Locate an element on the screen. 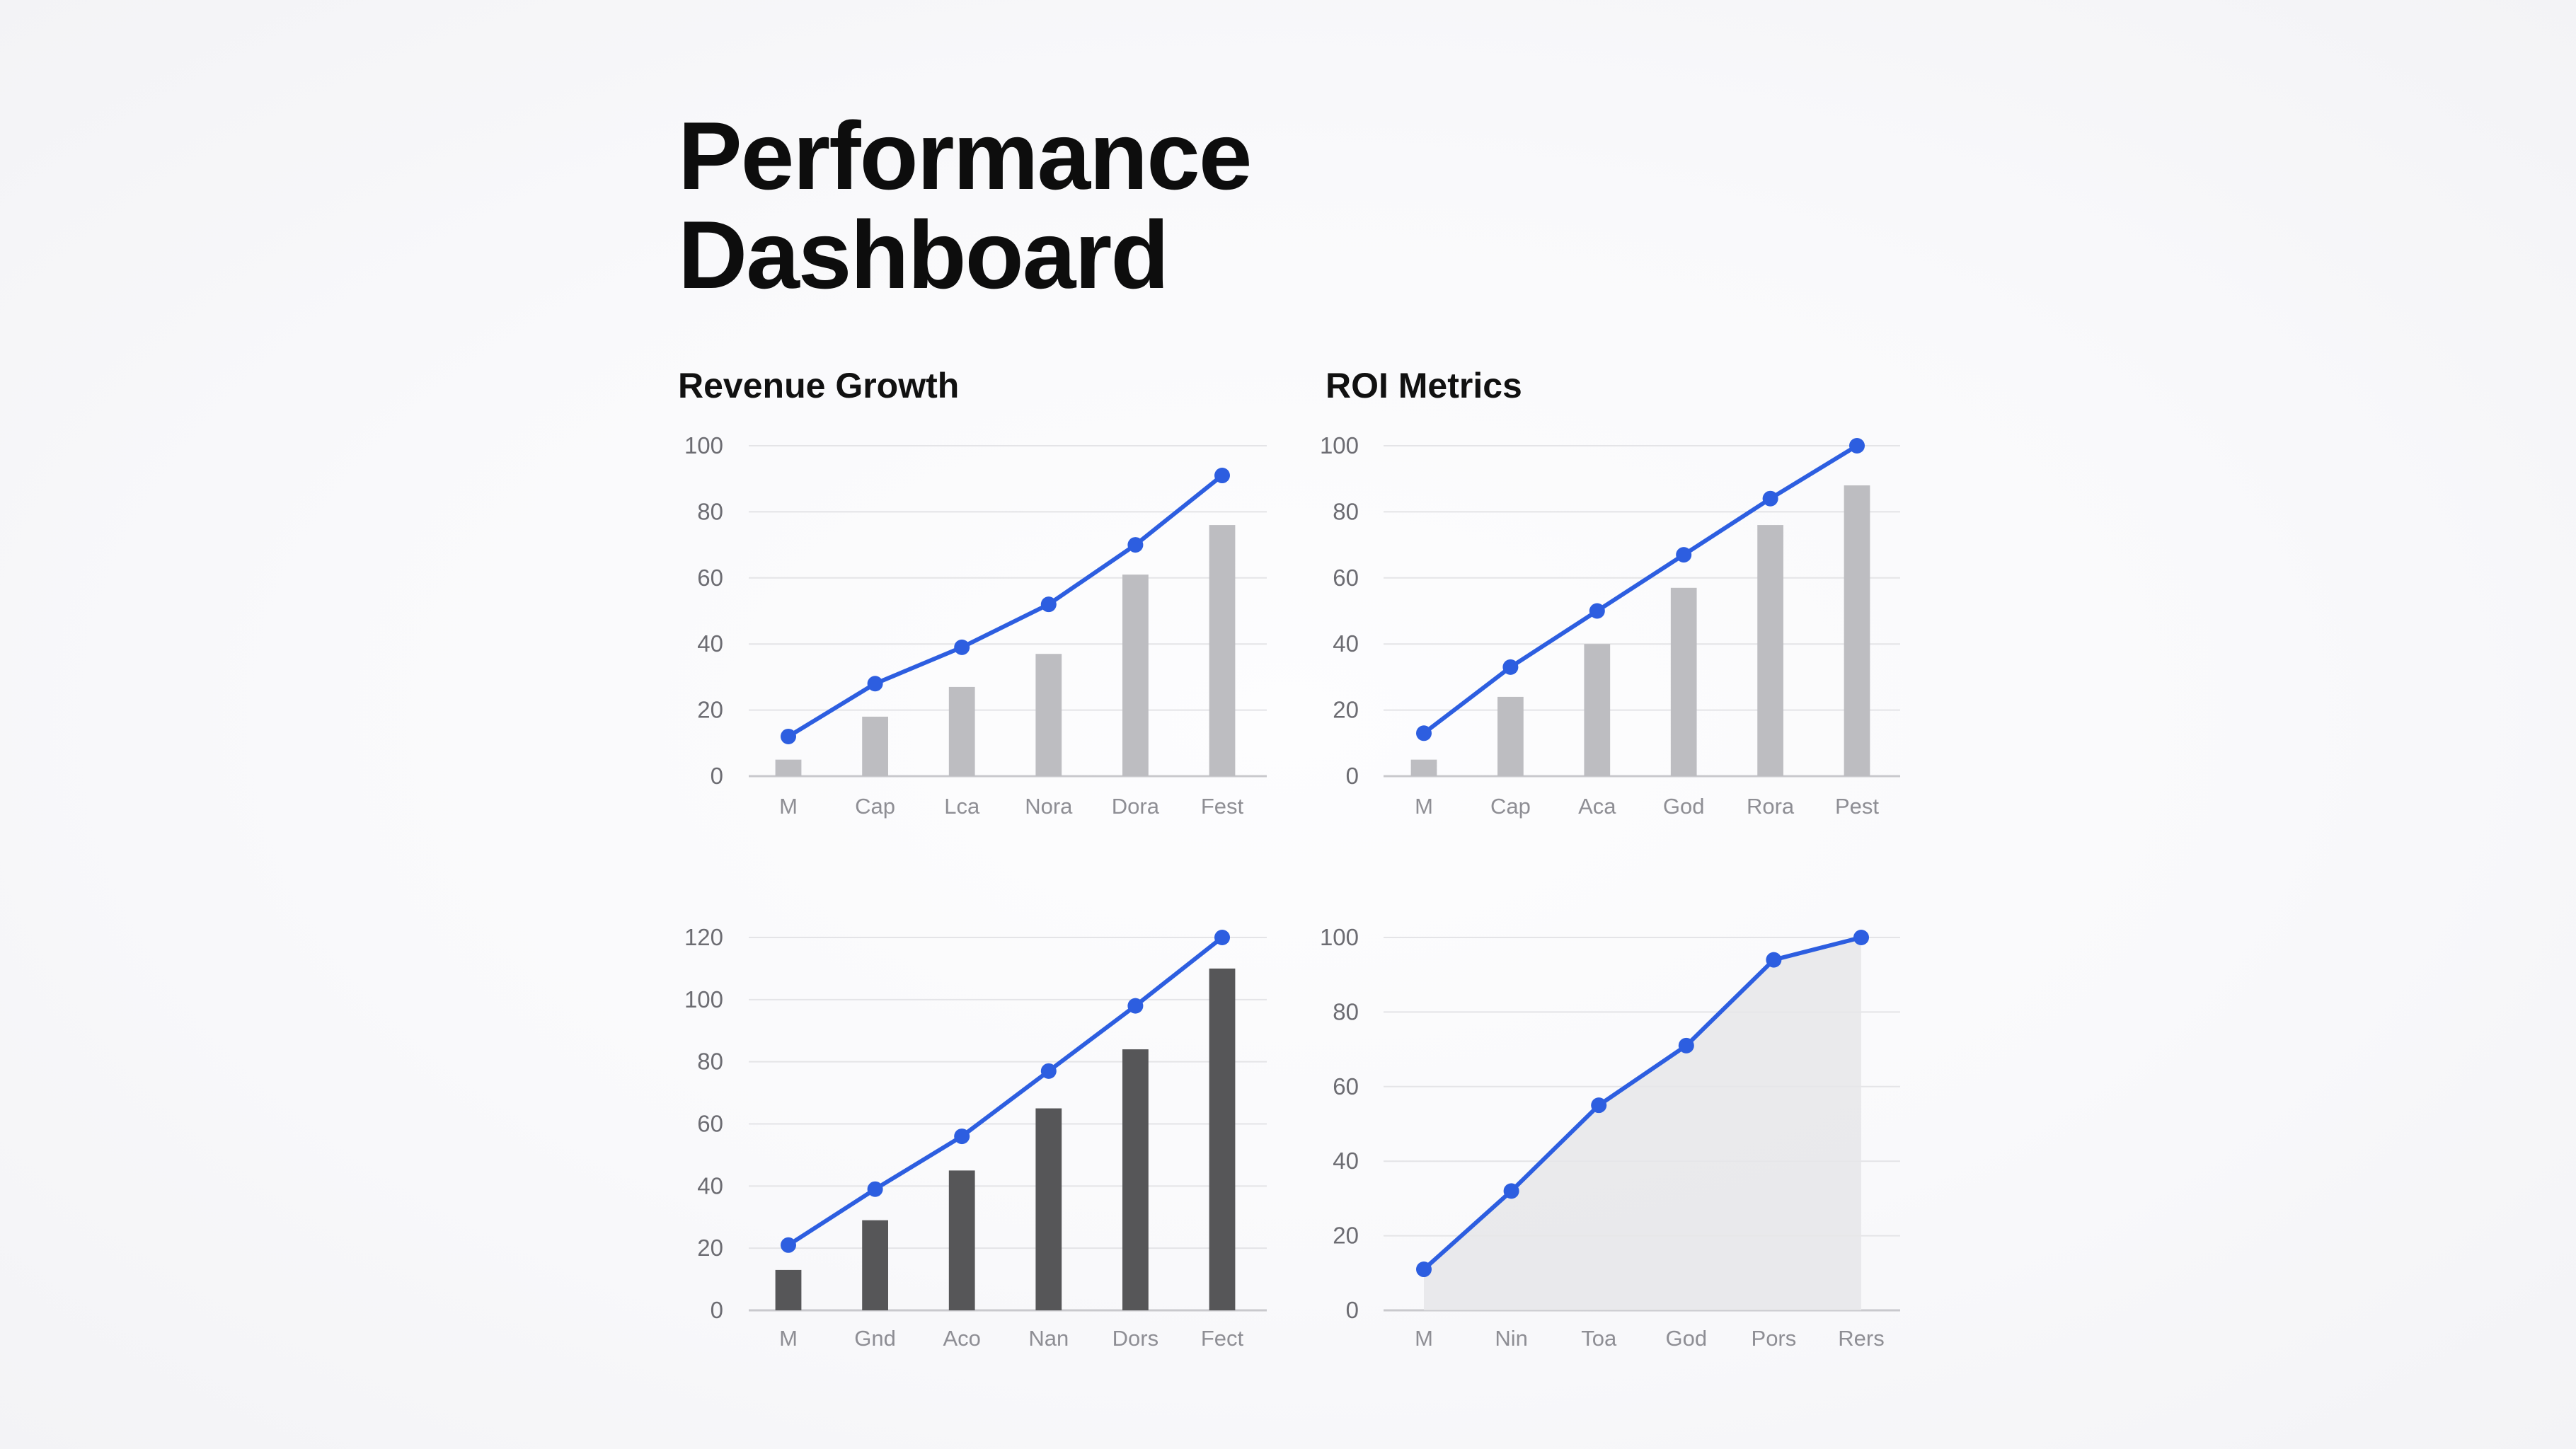  x-tick-label: Dors is located at coordinates (1135, 1338).